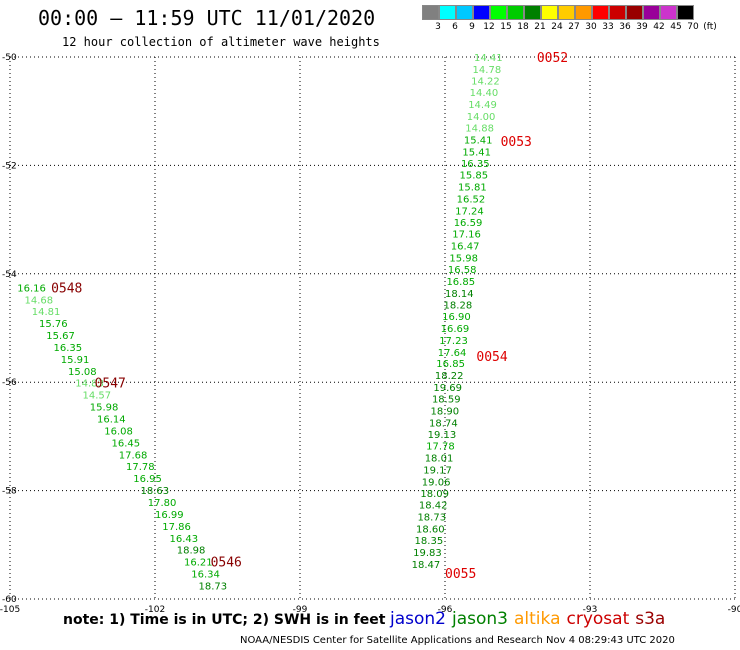  What do you see at coordinates (75, 360) in the screenshot?
I see `swh-value: 15.91` at bounding box center [75, 360].